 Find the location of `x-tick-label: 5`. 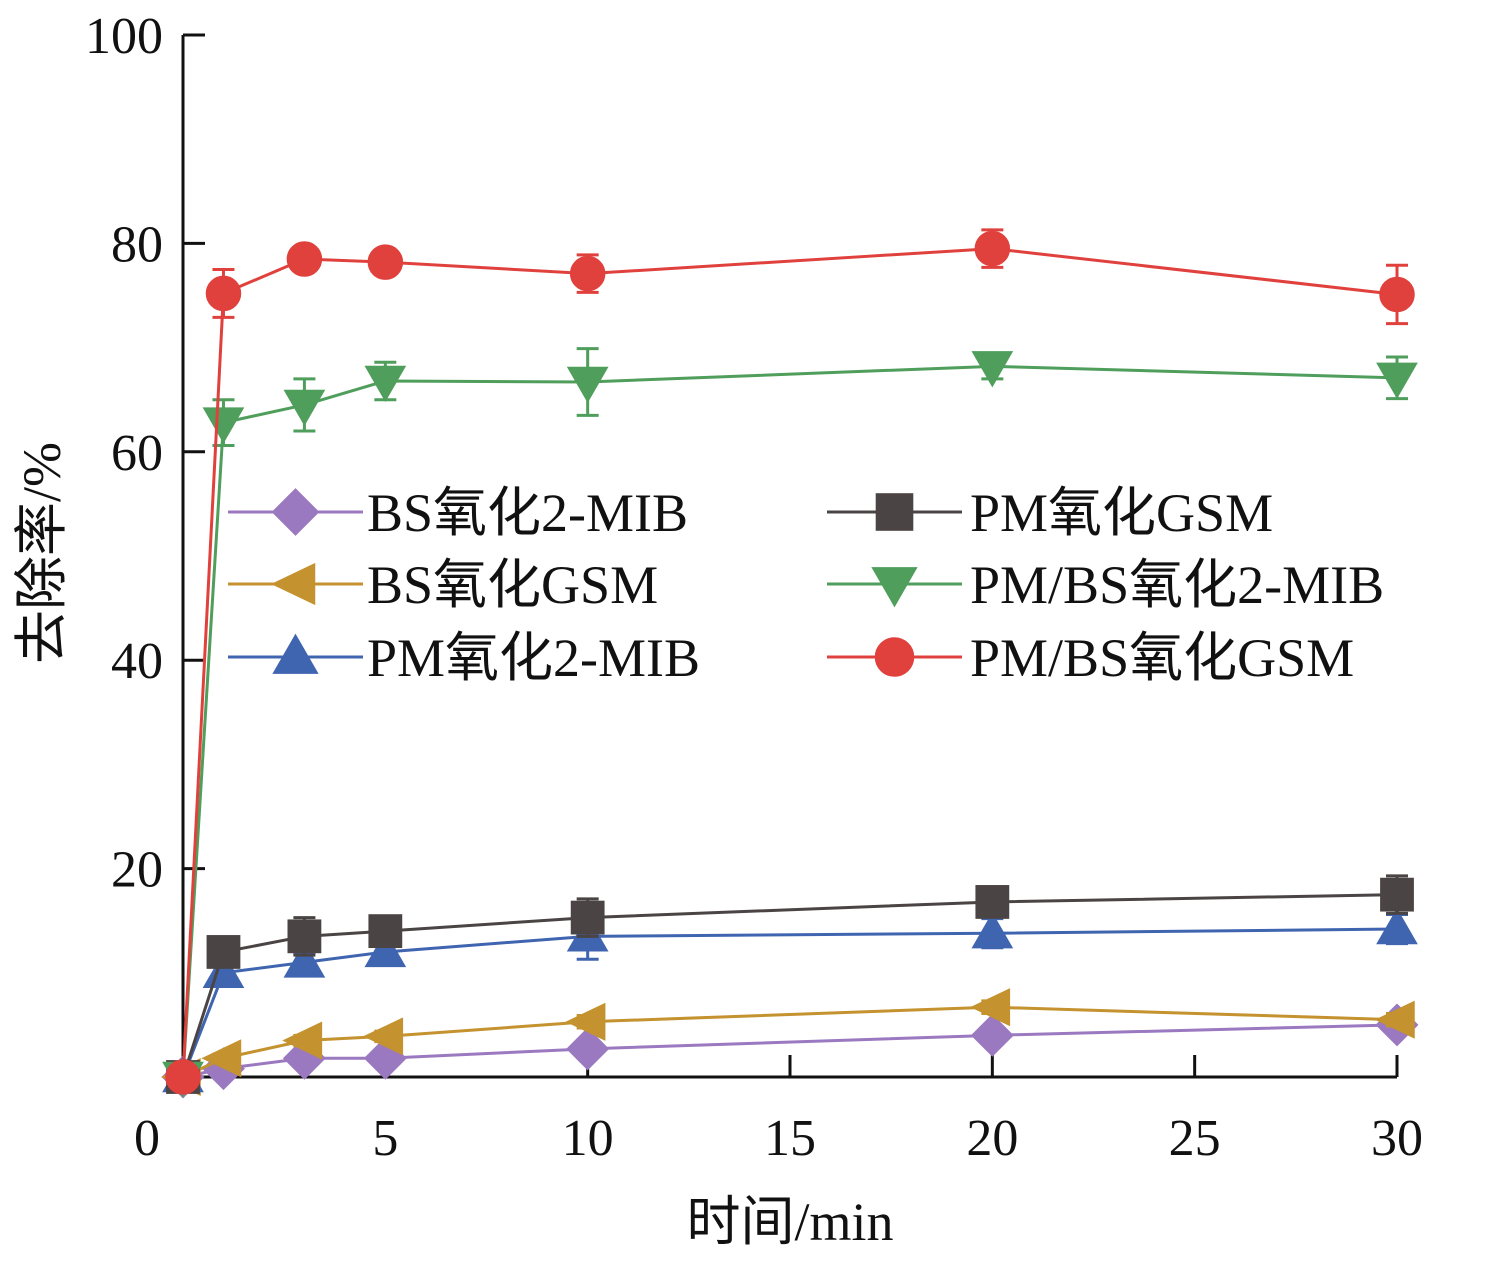

x-tick-label: 5 is located at coordinates (385, 1138).